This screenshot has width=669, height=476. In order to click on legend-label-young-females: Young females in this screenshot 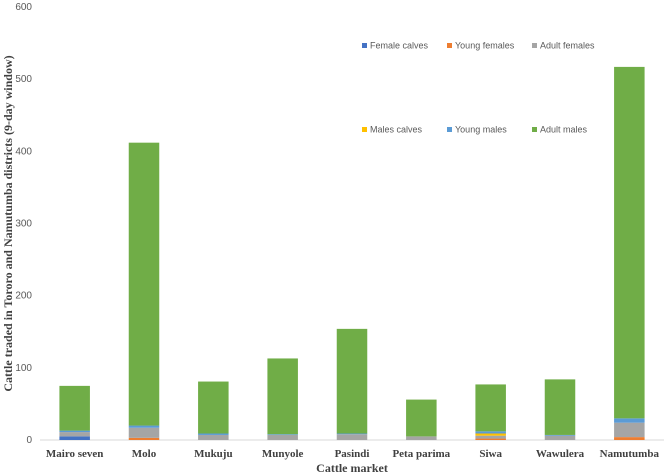, I will do `click(485, 46)`.